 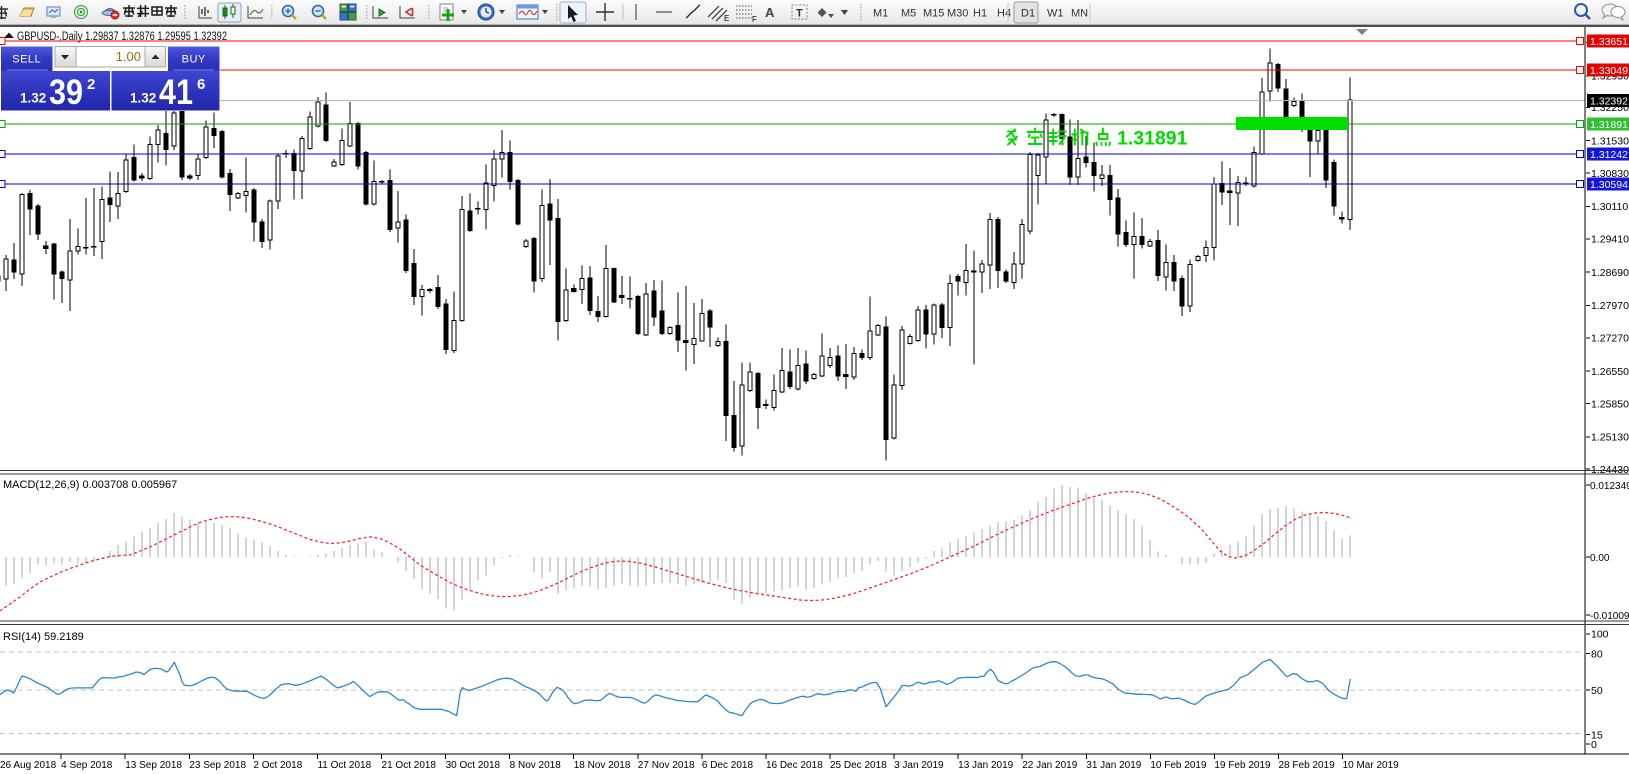 I want to click on svg-text: 2, so click(x=91, y=84).